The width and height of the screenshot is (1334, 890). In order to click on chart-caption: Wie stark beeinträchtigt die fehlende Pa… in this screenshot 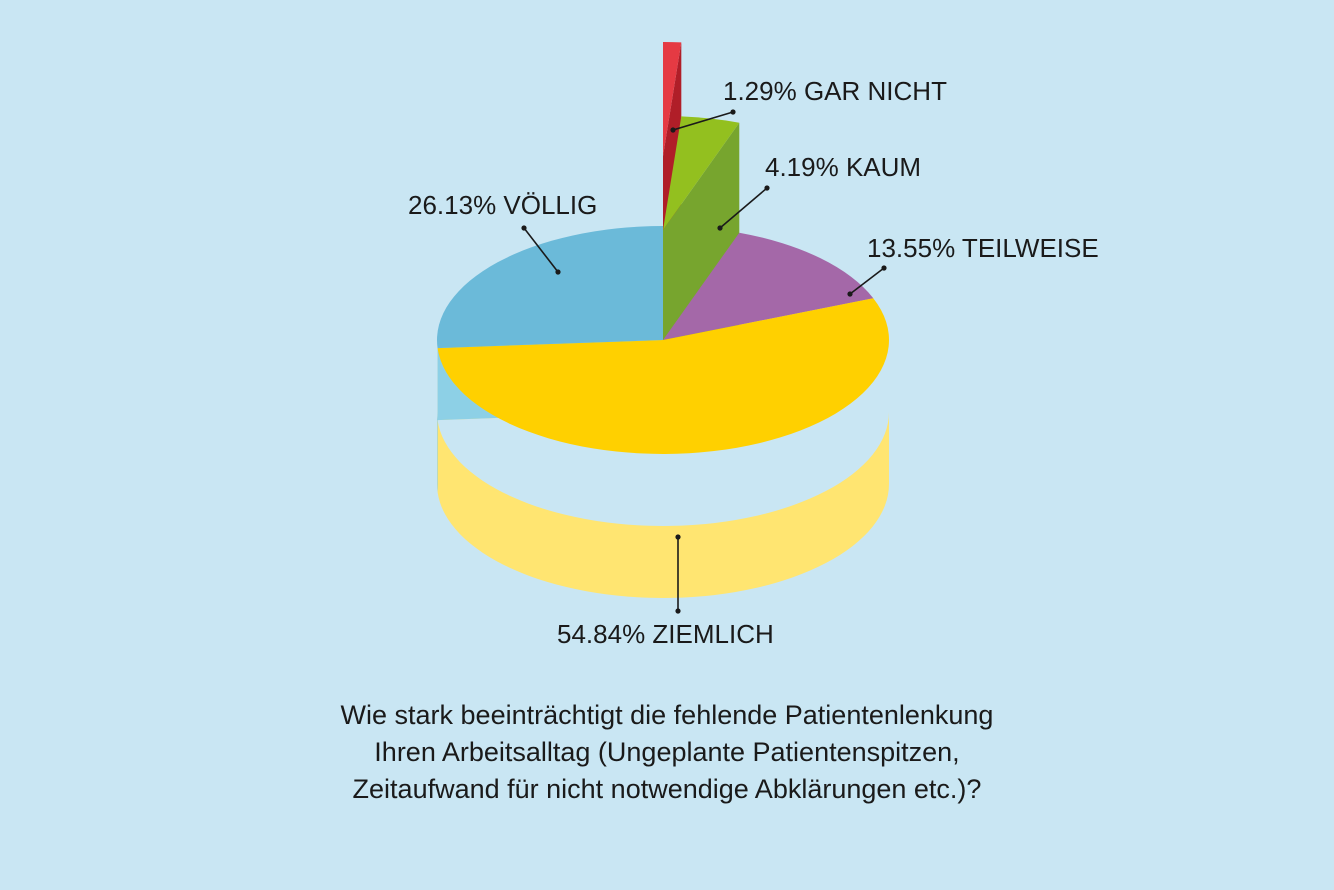, I will do `click(667, 752)`.